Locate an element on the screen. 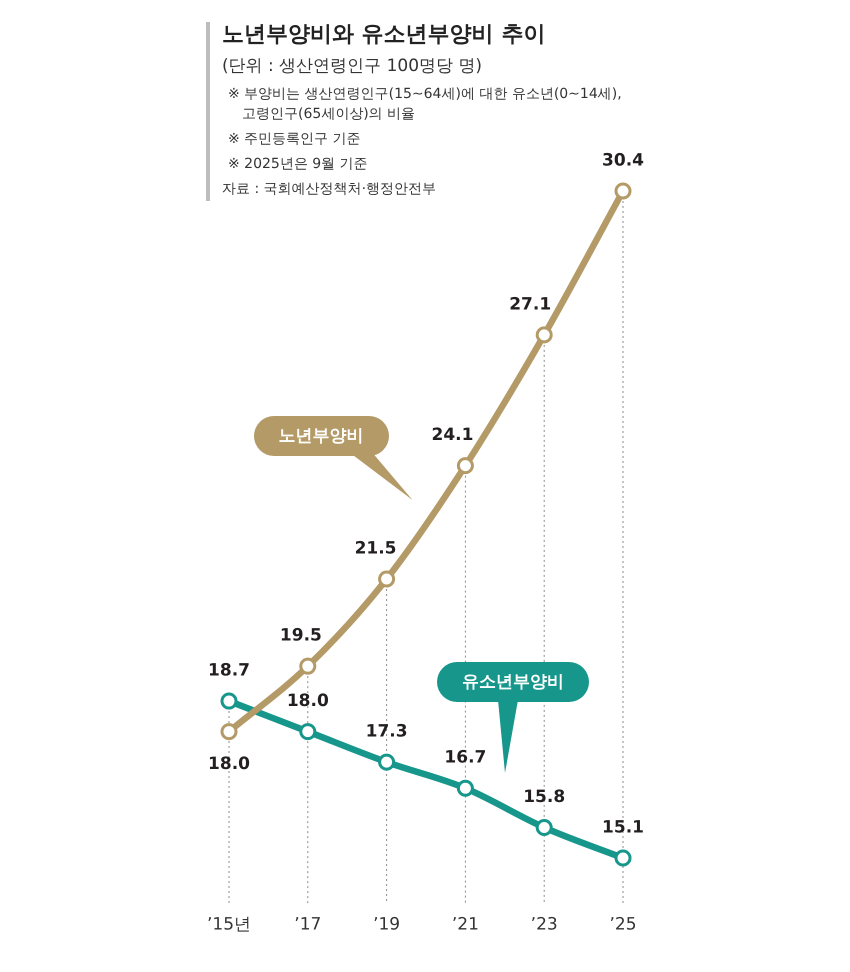 Image resolution: width=850 pixels, height=972 pixels. data-label: 30.4 is located at coordinates (623, 160).